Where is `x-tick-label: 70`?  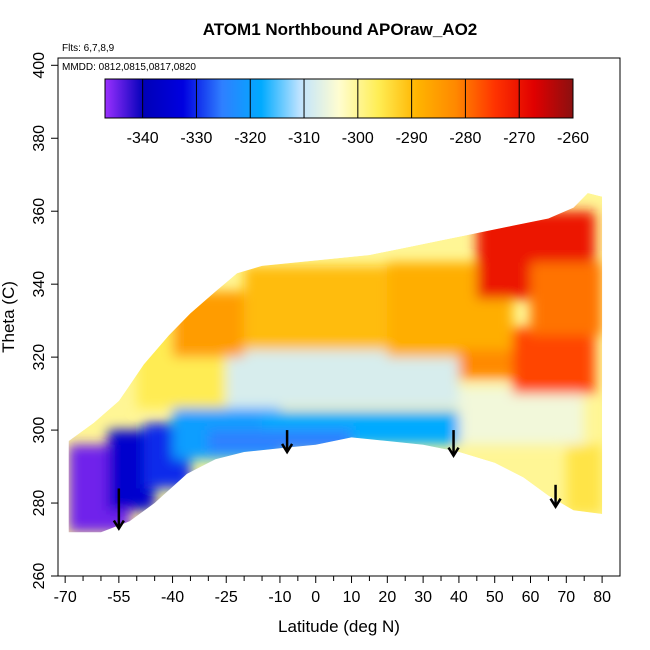
x-tick-label: 70 is located at coordinates (566, 597).